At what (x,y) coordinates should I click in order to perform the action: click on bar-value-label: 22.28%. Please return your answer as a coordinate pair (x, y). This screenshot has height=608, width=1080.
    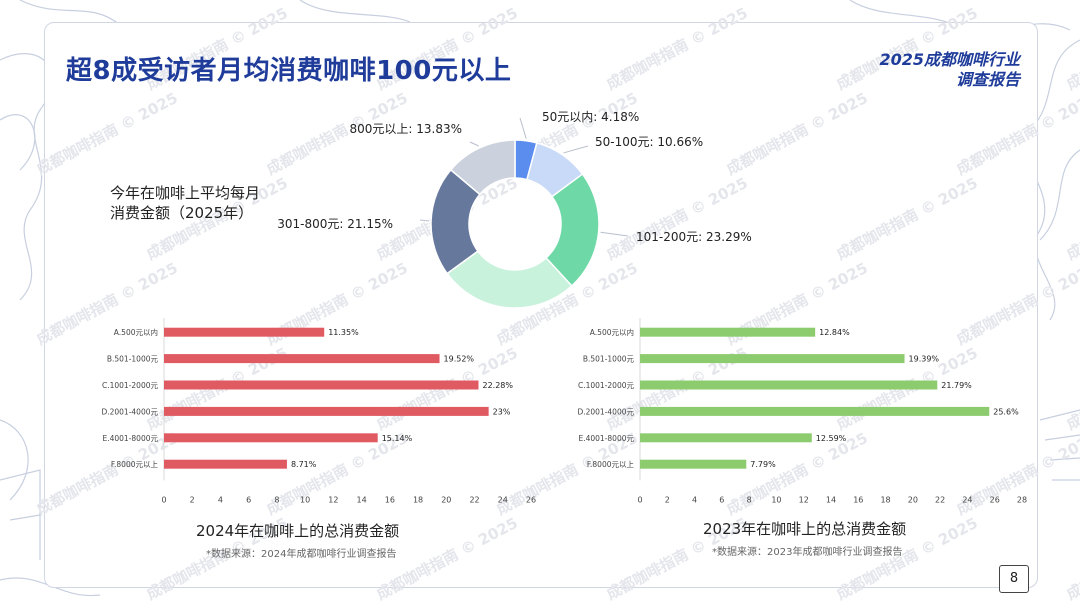
    Looking at the image, I should click on (497, 385).